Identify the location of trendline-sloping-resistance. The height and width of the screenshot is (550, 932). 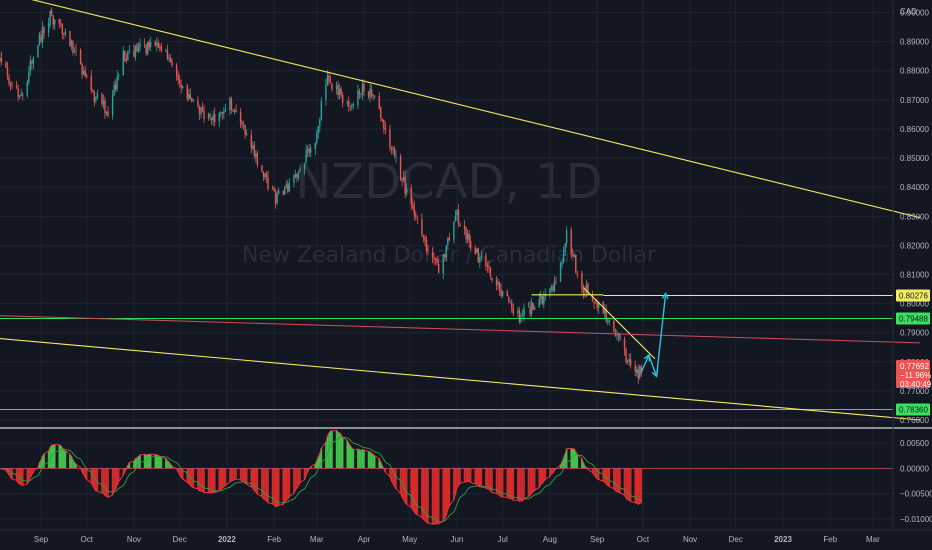
(460, 329).